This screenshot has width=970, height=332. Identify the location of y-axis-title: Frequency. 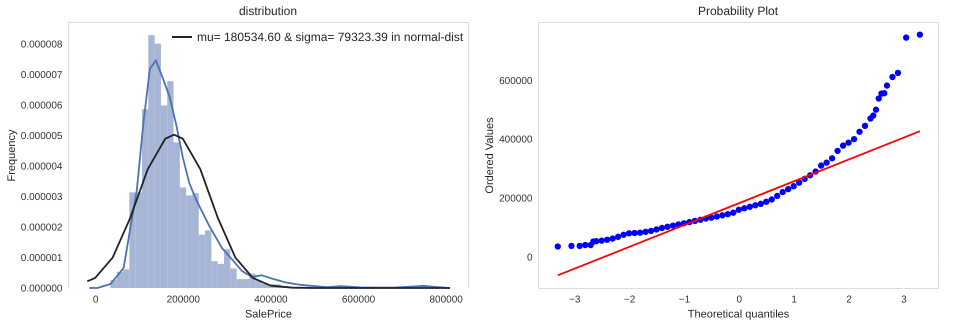
(12, 155).